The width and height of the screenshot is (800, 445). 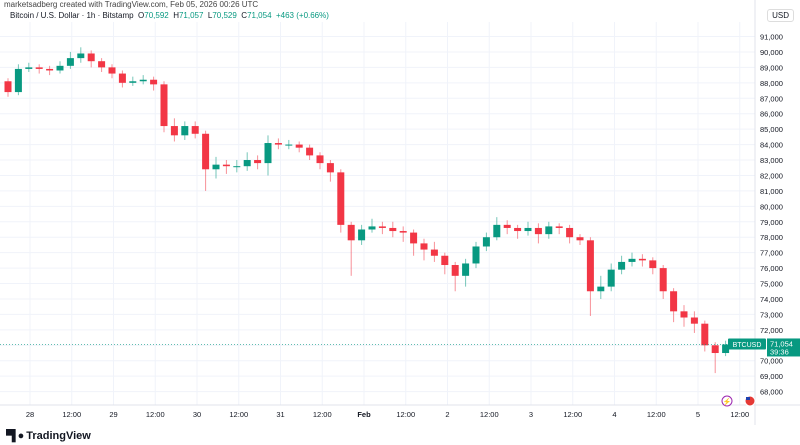 What do you see at coordinates (748, 398) in the screenshot?
I see `flag-canton` at bounding box center [748, 398].